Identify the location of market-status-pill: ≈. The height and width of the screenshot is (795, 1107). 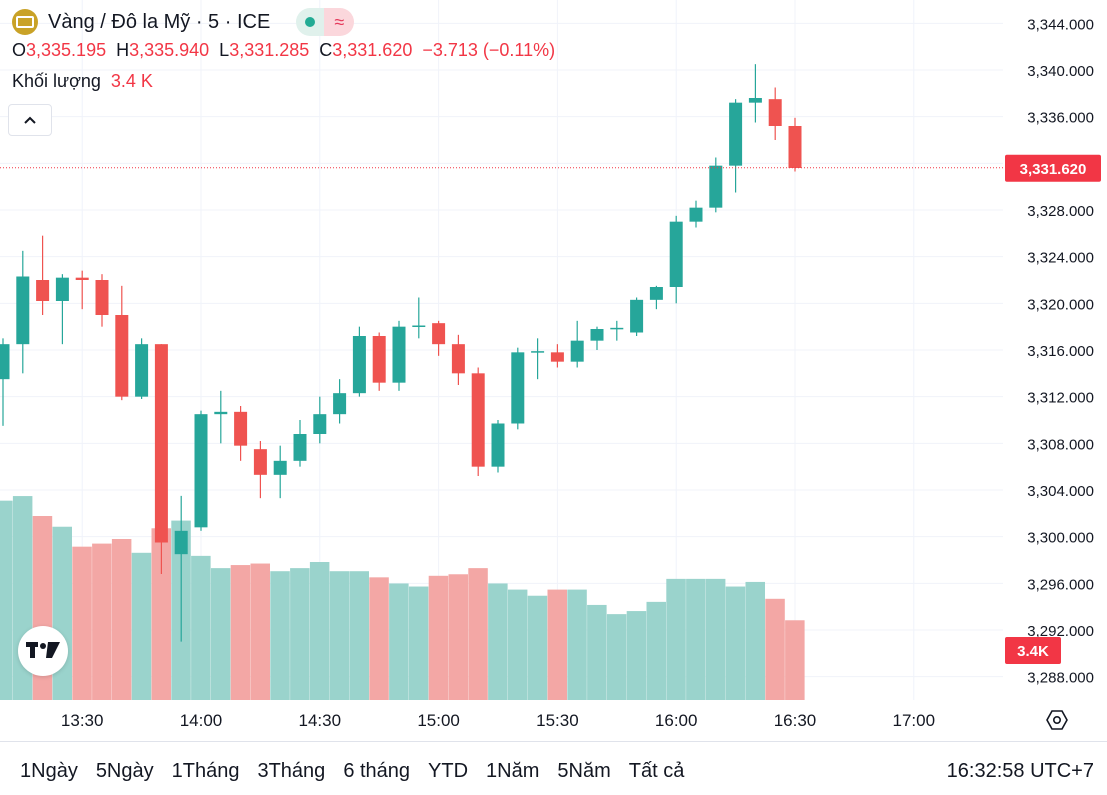
(325, 22).